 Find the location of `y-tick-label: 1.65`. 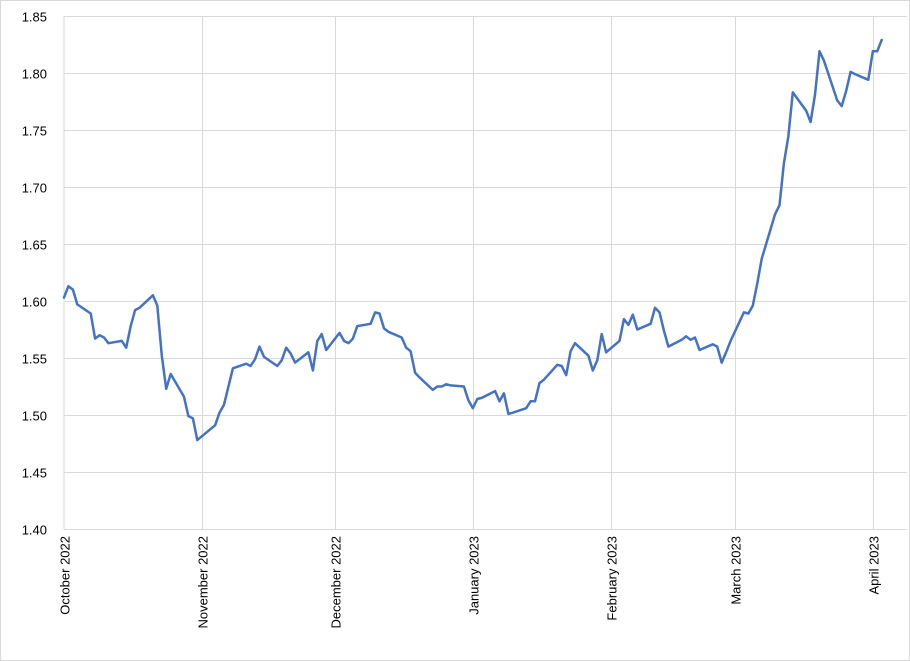

y-tick-label: 1.65 is located at coordinates (34, 245).